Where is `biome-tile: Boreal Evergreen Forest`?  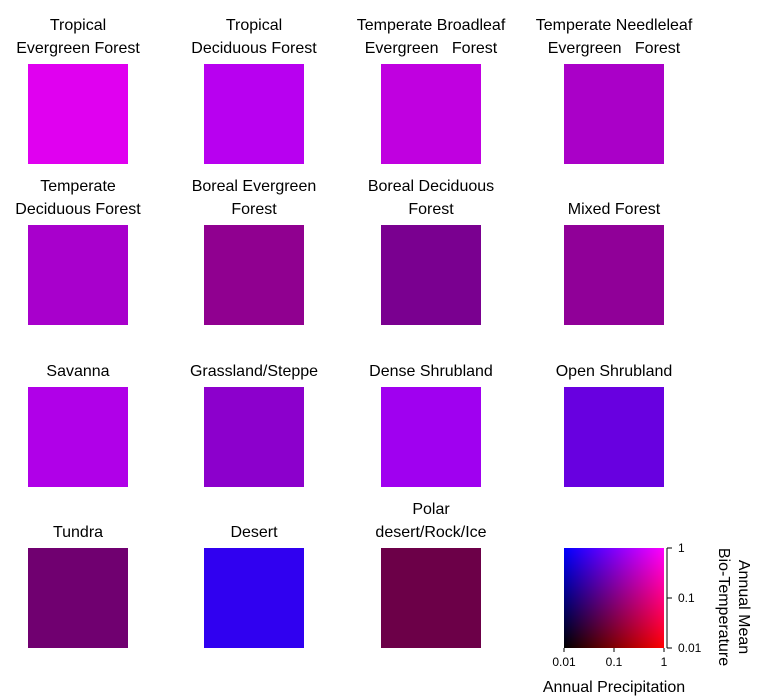 biome-tile: Boreal Evergreen Forest is located at coordinates (254, 251).